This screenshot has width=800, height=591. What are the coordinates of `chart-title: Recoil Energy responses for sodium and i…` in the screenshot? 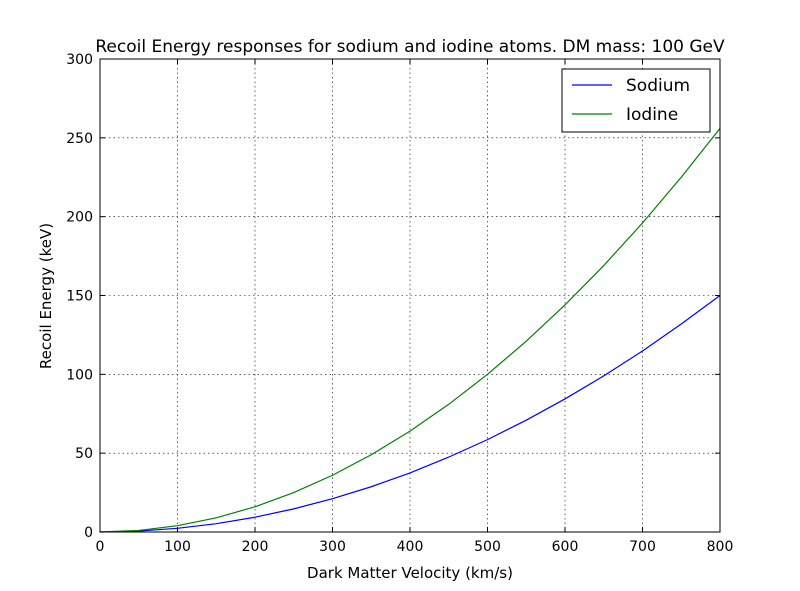 It's located at (410, 47).